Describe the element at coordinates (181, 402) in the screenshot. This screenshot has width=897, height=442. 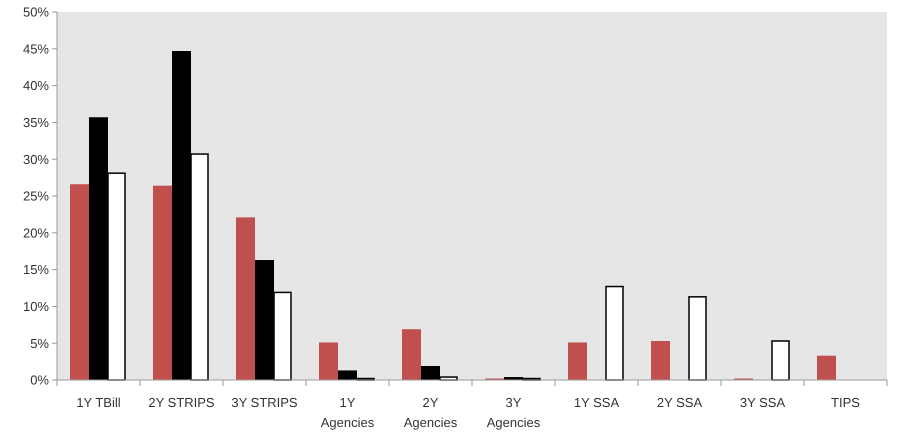
I see `x-tick-label: 2Y STRIPS` at that location.